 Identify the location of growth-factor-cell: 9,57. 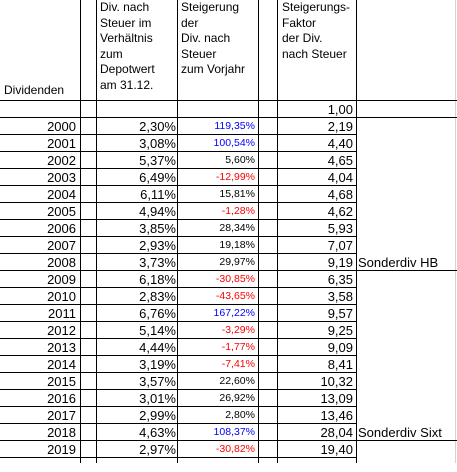
(340, 313).